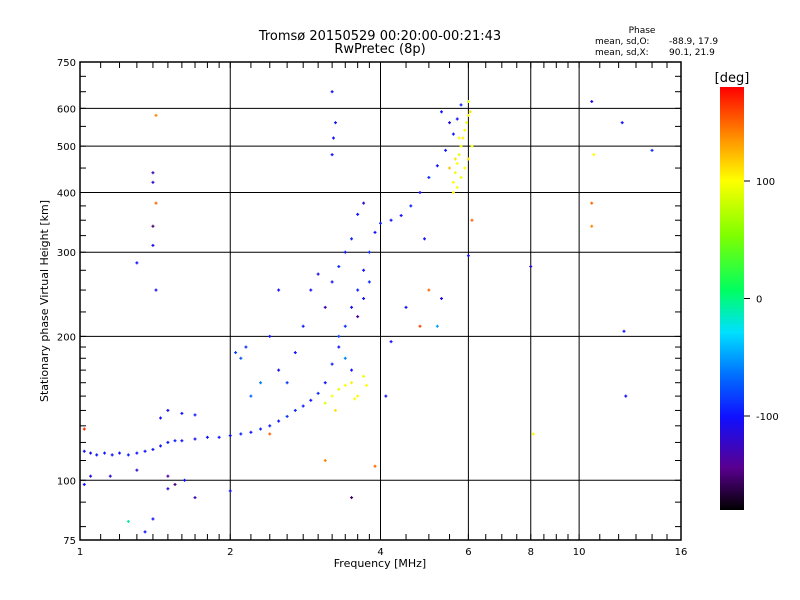 This screenshot has width=800, height=600. What do you see at coordinates (468, 552) in the screenshot?
I see `x-tick-label: 6` at bounding box center [468, 552].